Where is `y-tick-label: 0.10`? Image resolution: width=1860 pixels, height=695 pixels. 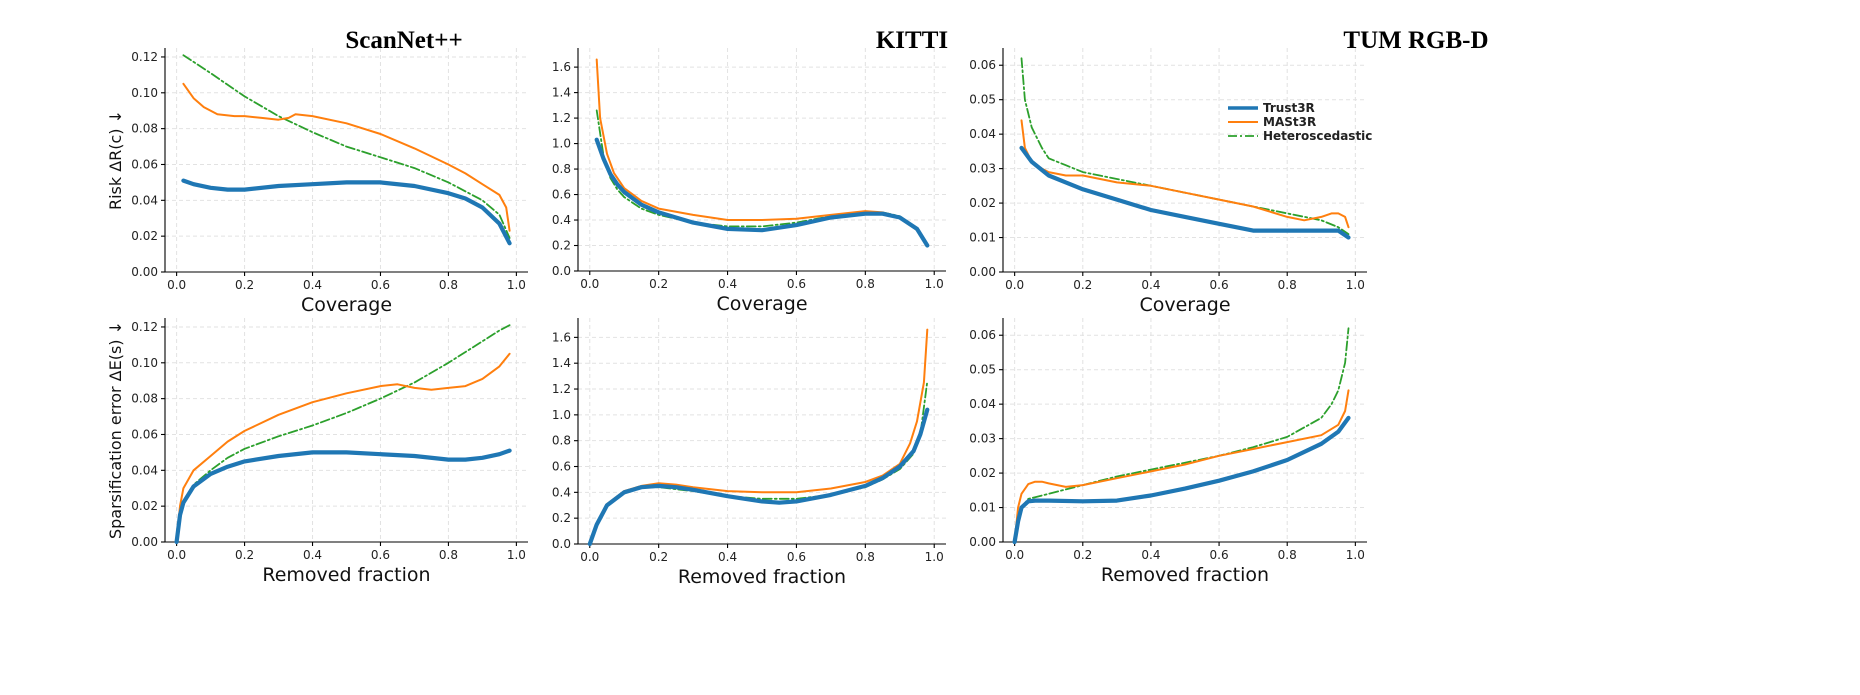 y-tick-label: 0.10 is located at coordinates (144, 363).